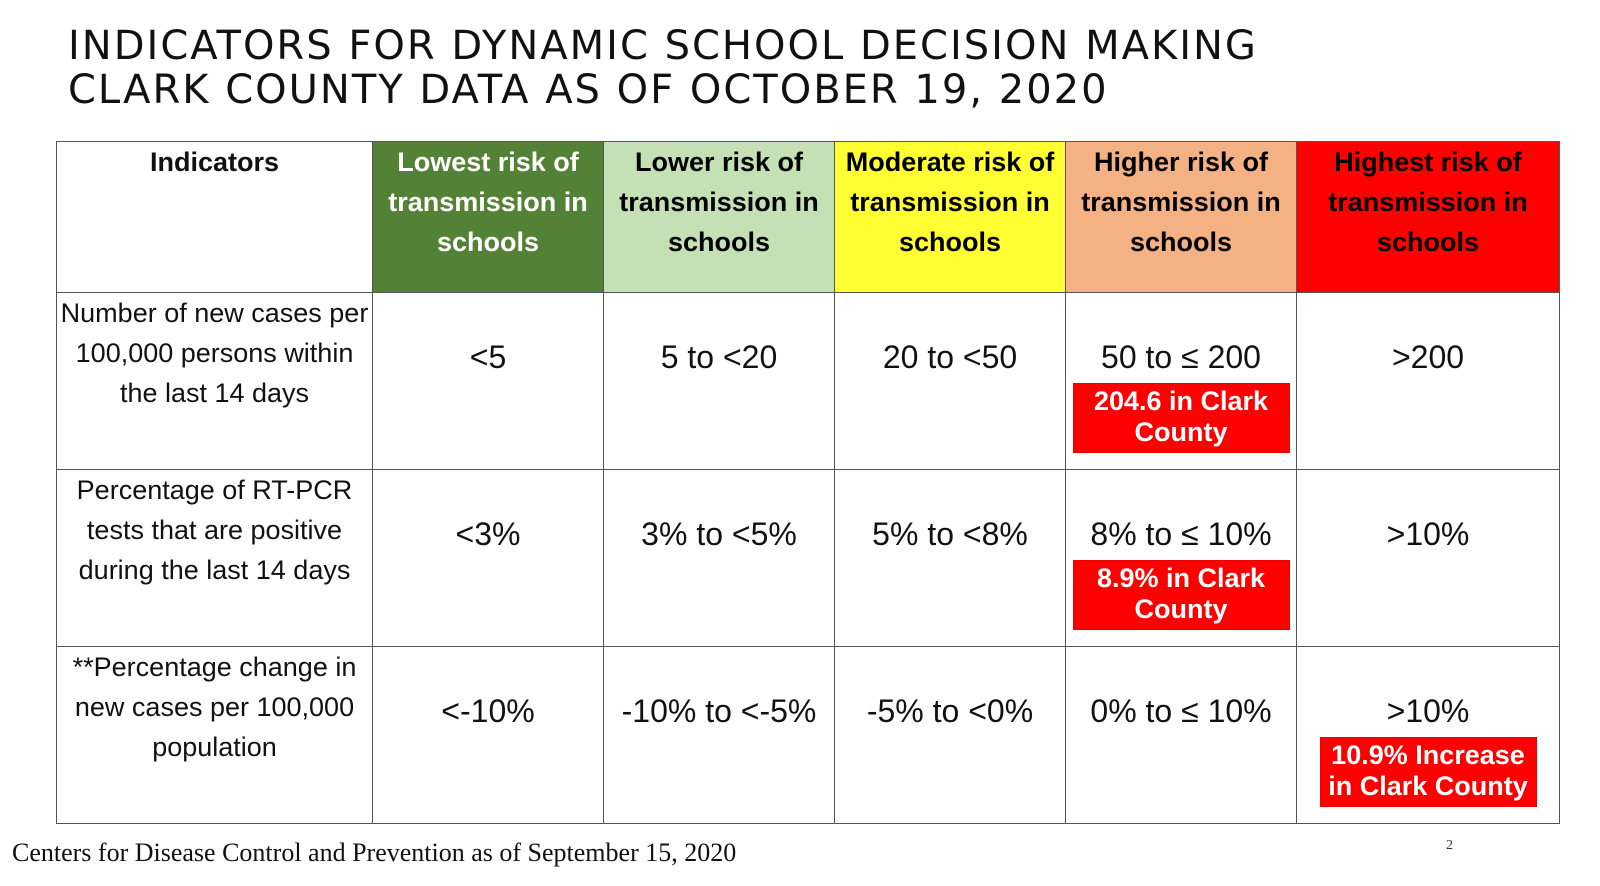  Describe the element at coordinates (950, 357) in the screenshot. I see `cell-value: 20 to <50` at that location.